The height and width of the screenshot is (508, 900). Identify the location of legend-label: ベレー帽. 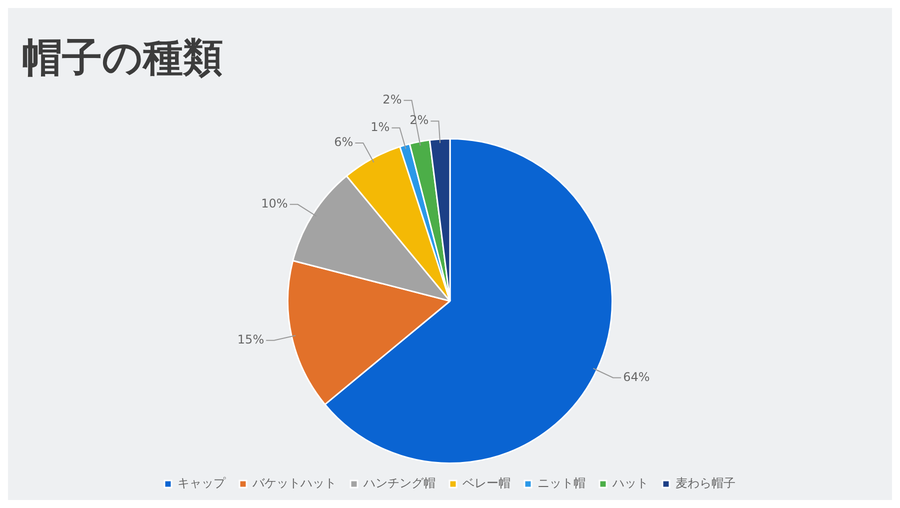
(486, 483).